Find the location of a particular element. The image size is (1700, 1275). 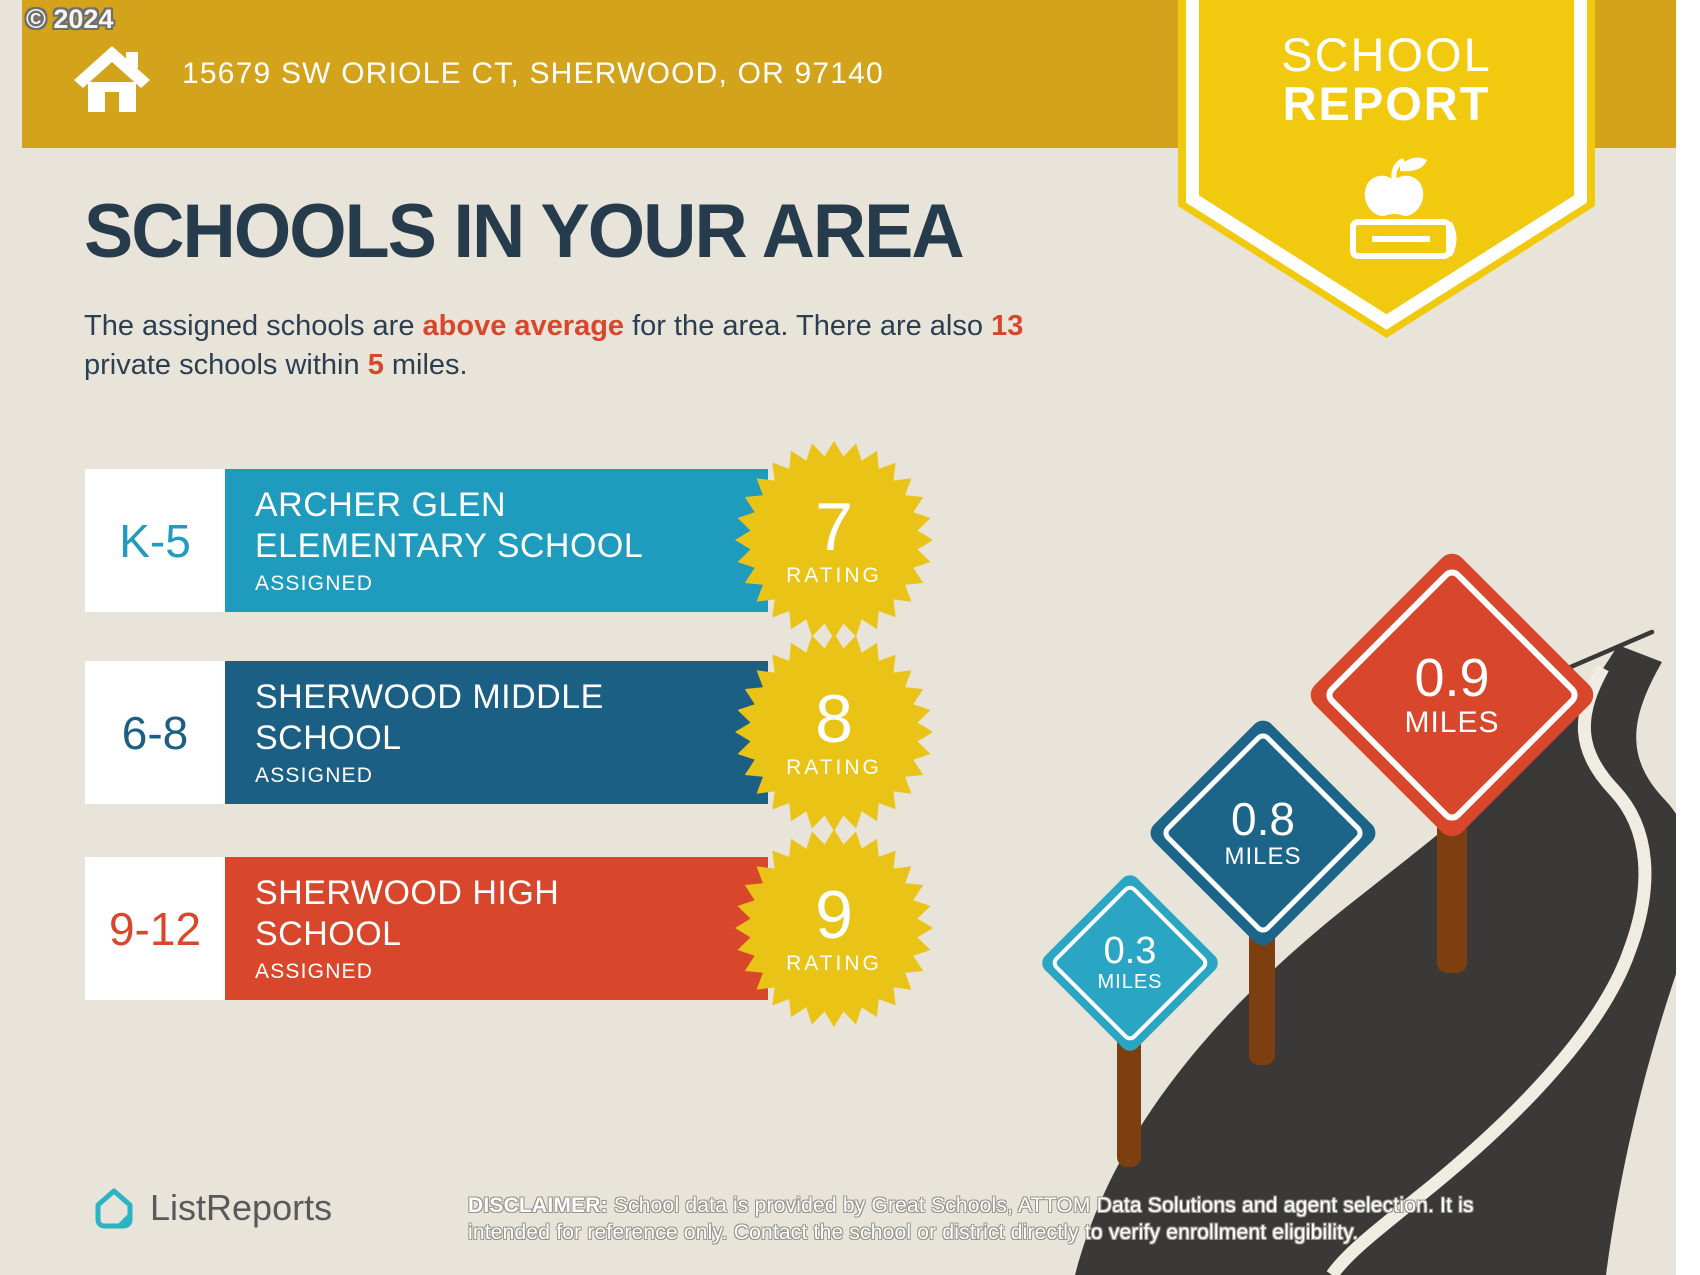

rating-value: 8 is located at coordinates (834, 718).